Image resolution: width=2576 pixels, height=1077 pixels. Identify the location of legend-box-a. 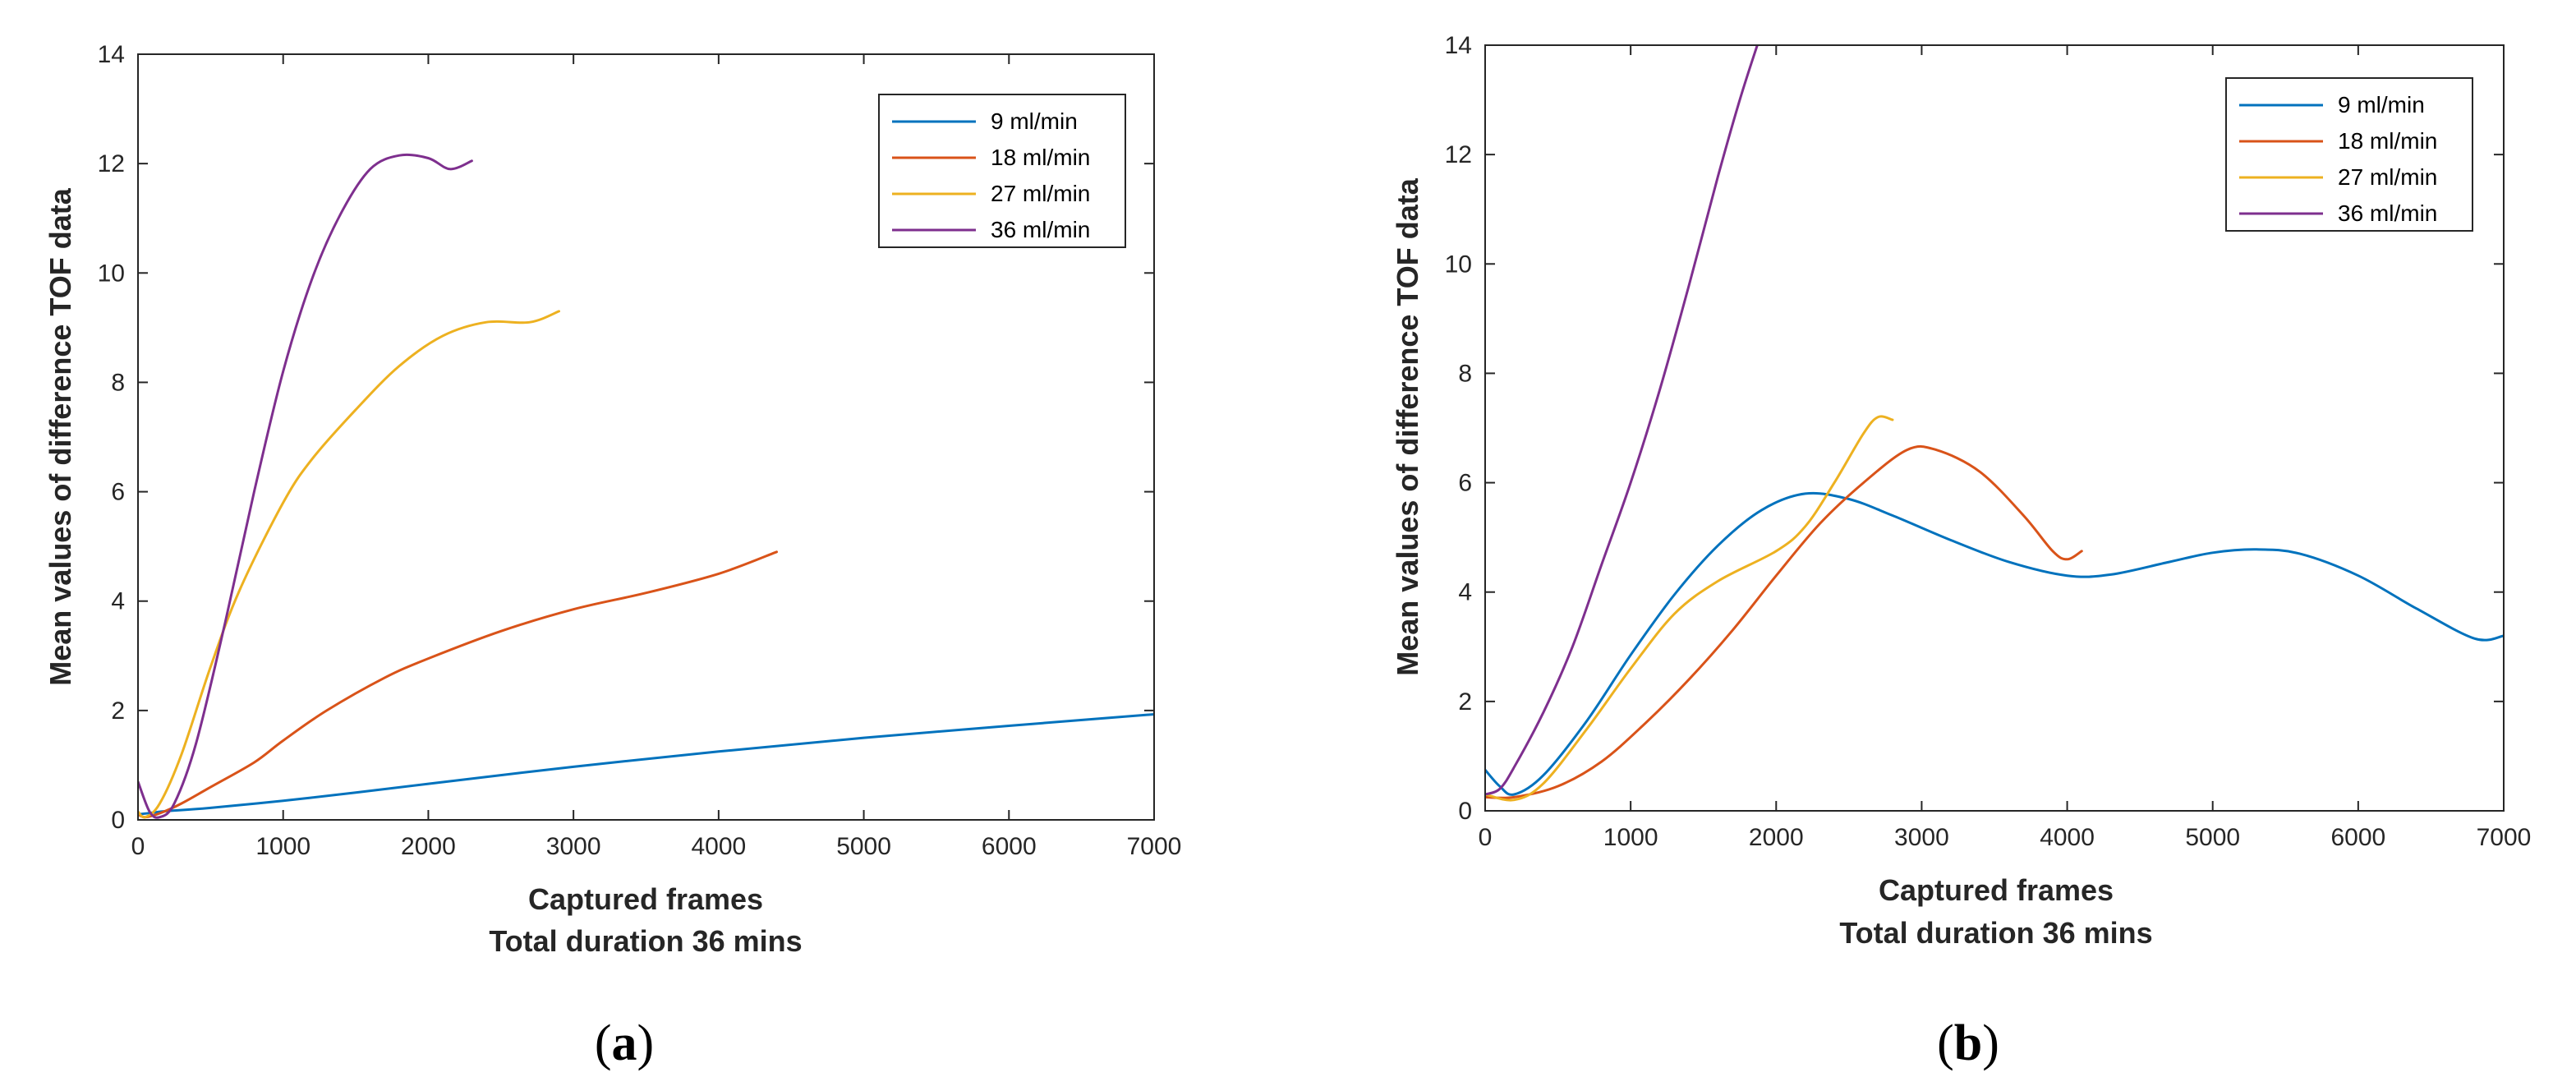
(1002, 171).